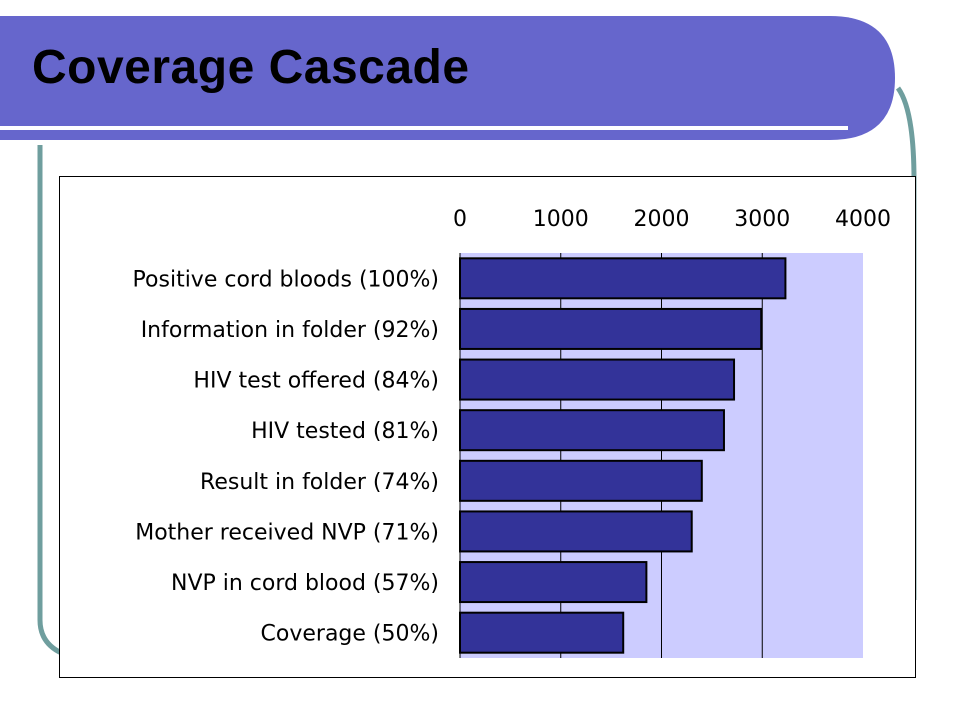  Describe the element at coordinates (762, 219) in the screenshot. I see `x-tick-label: 3000` at that location.